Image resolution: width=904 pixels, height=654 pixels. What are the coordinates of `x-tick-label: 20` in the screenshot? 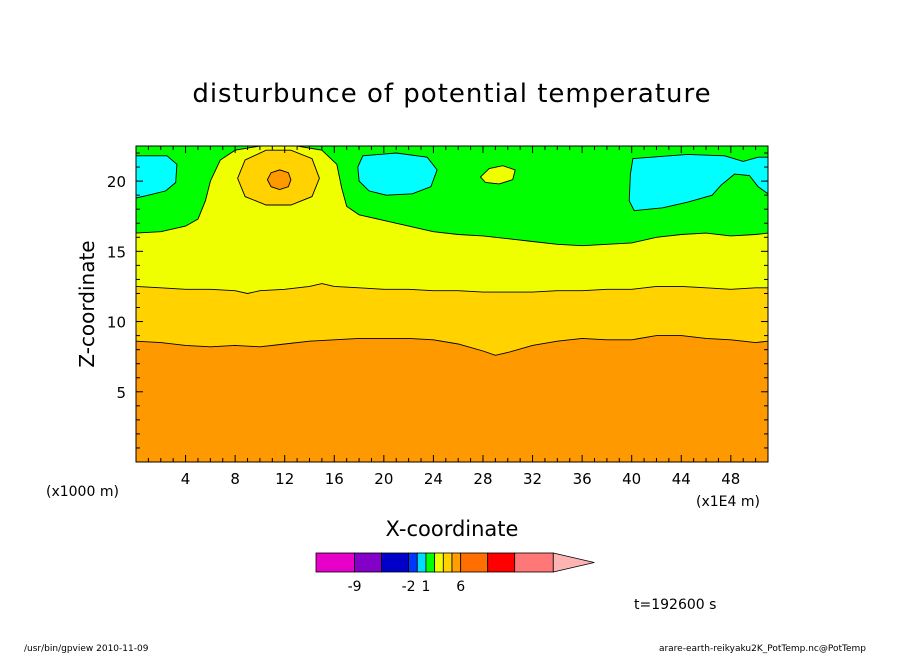 It's located at (383, 479).